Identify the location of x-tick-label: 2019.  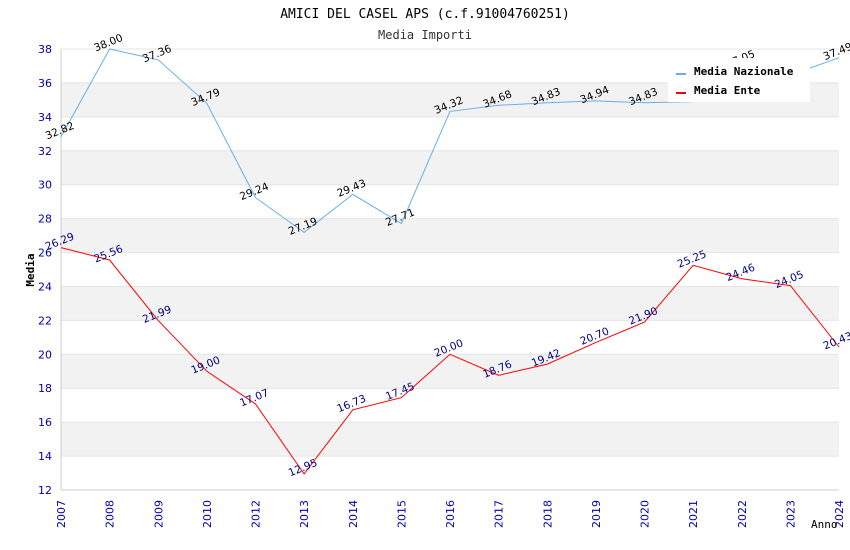
(596, 514).